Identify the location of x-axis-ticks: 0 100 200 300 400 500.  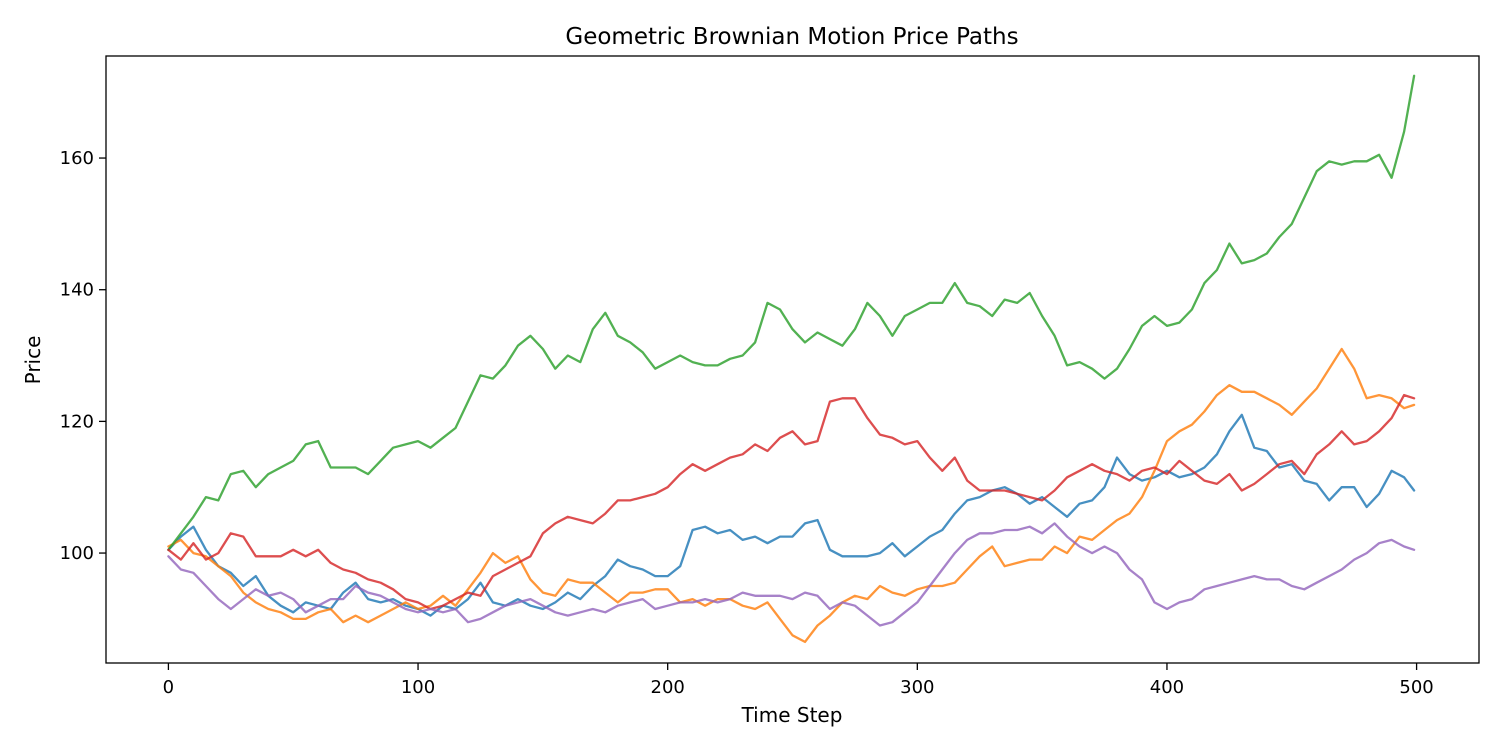
(798, 680).